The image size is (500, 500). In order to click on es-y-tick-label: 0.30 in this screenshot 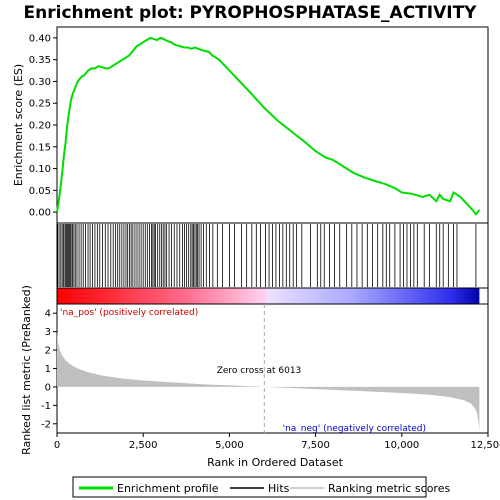, I will do `click(40, 82)`.